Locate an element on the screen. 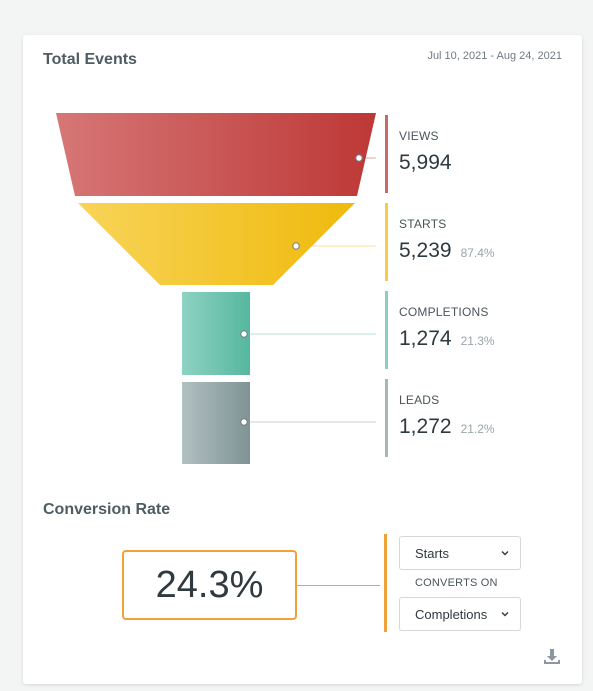 This screenshot has height=691, width=593. stage-starts: STARTS 5,239 87.4% is located at coordinates (476, 242).